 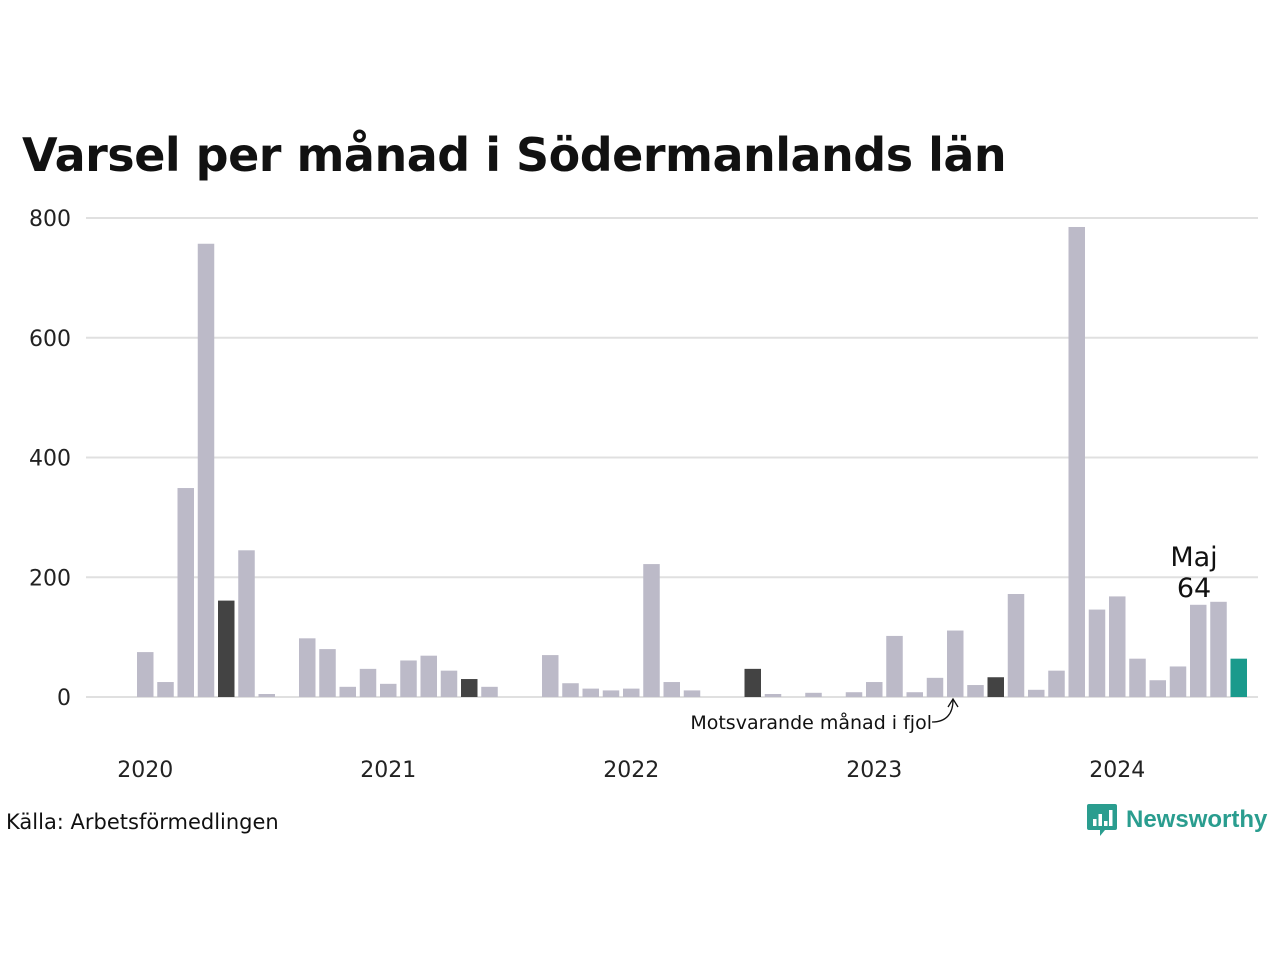 I want to click on x-axis: 2020 2021 2022 2023 2024, so click(x=631, y=770).